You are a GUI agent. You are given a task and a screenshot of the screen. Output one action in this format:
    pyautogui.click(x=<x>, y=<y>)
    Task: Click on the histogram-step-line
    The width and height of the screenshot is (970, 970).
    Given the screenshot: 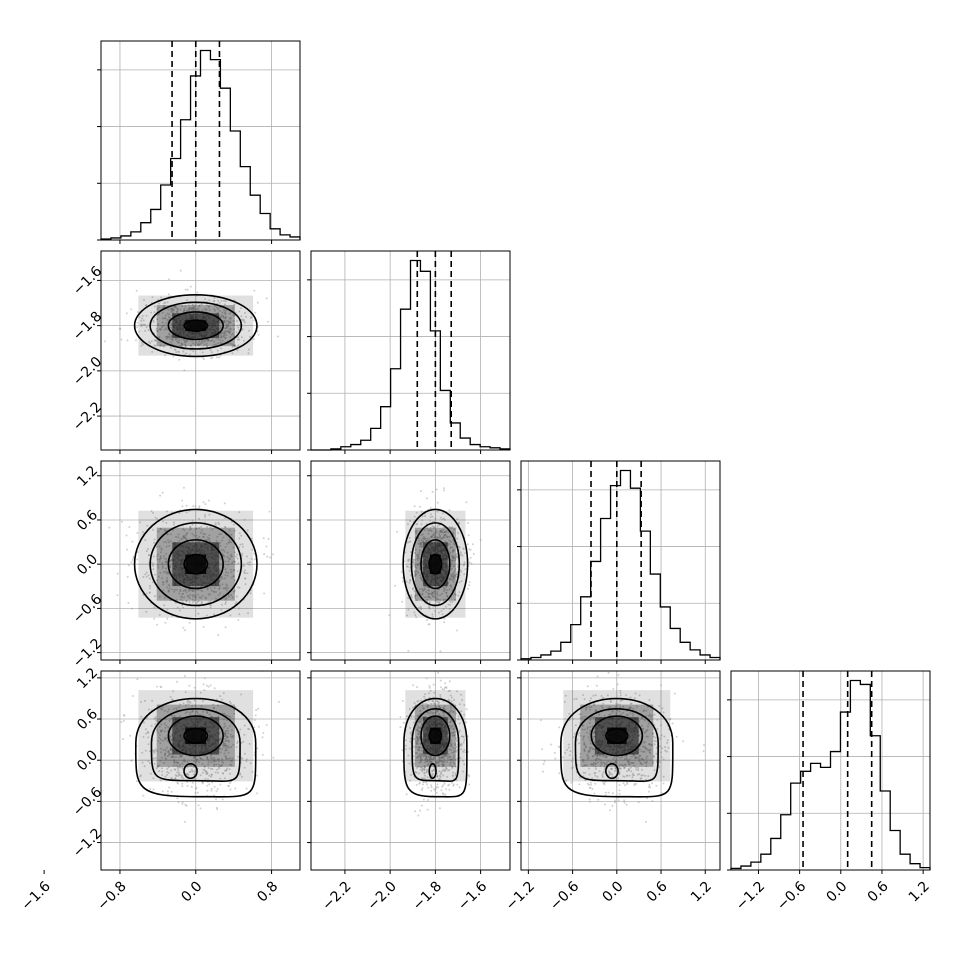 What is the action you would take?
    pyautogui.click(x=411, y=355)
    